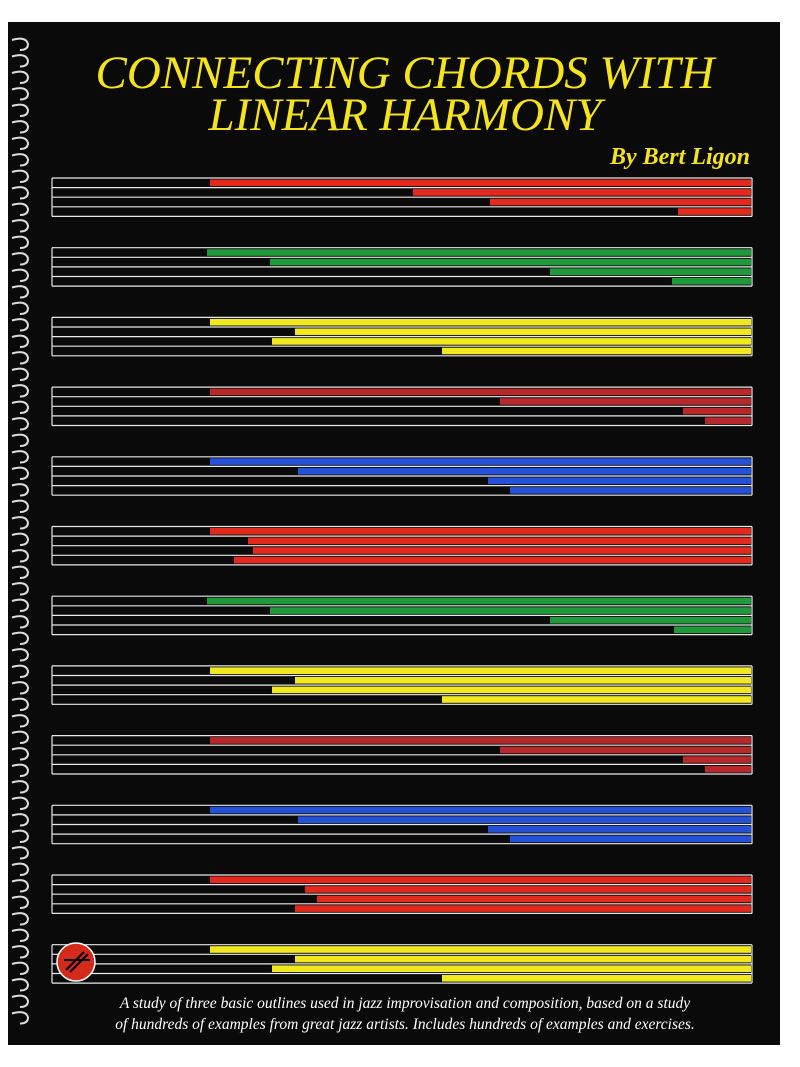 The width and height of the screenshot is (800, 1067). What do you see at coordinates (407, 115) in the screenshot?
I see `title-line: LINEAR HARMONY` at bounding box center [407, 115].